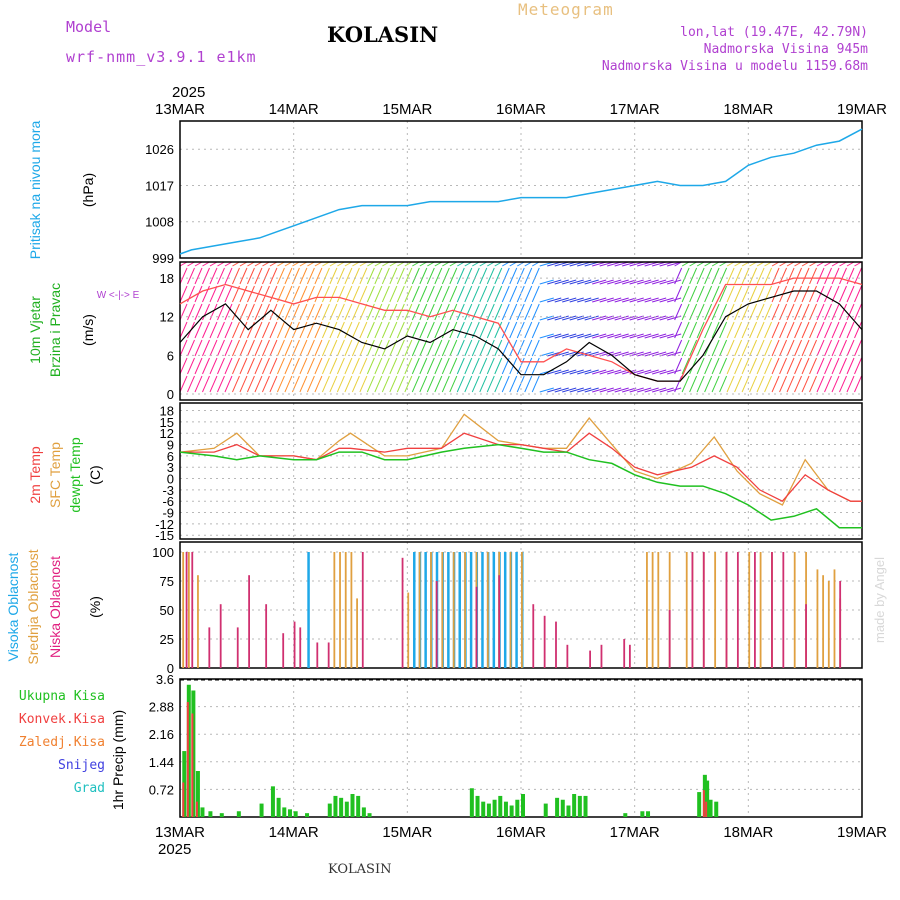  I want to click on y-tick-label: 0.72, so click(161, 789).